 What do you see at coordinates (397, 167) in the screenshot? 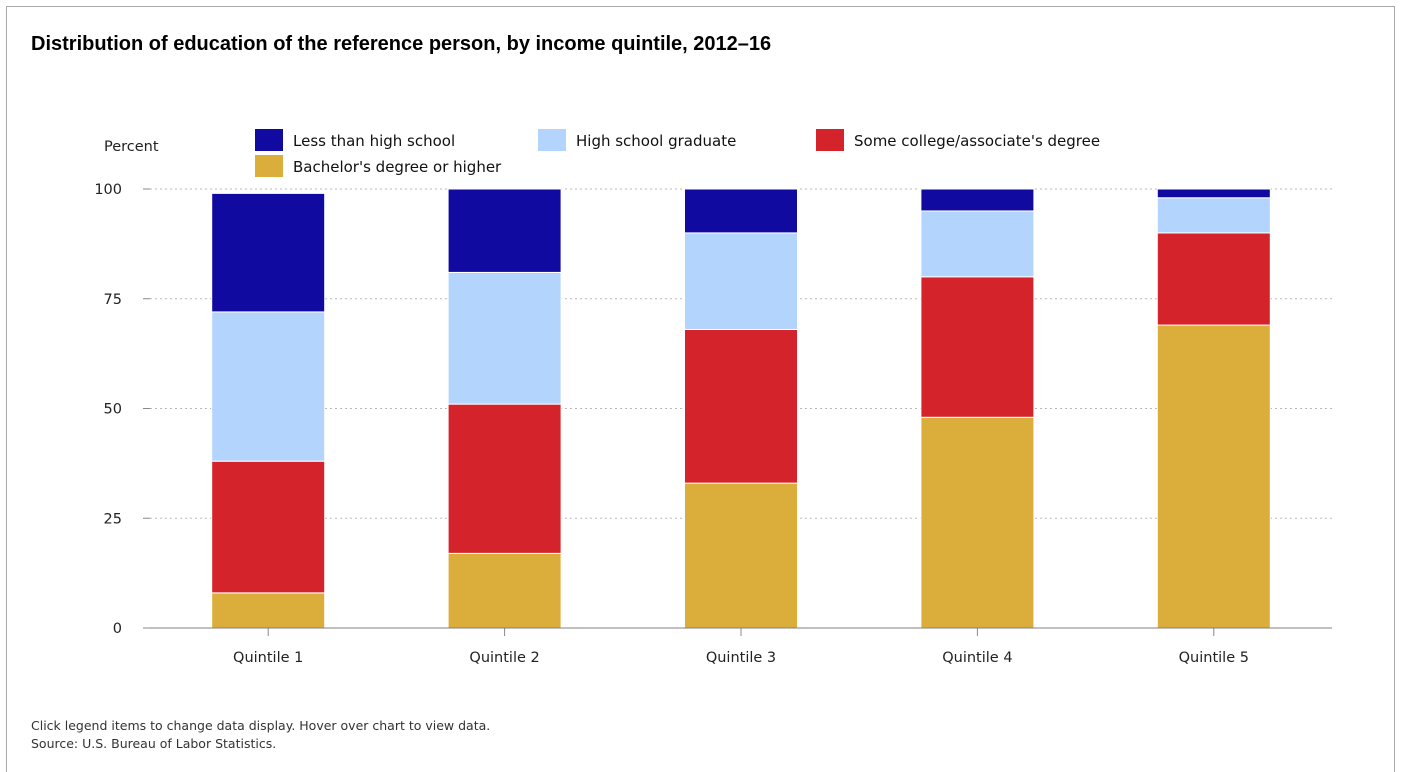
I see `legend-label: Bachelor's degree or higher` at bounding box center [397, 167].